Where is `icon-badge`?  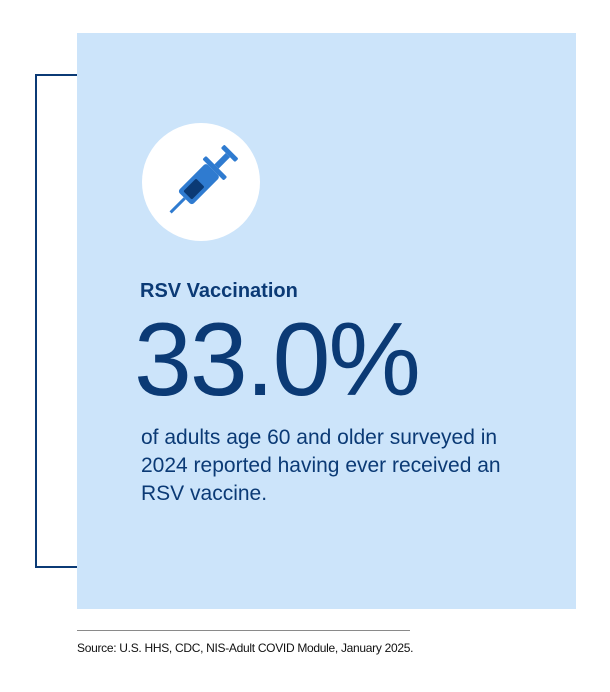
icon-badge is located at coordinates (201, 182).